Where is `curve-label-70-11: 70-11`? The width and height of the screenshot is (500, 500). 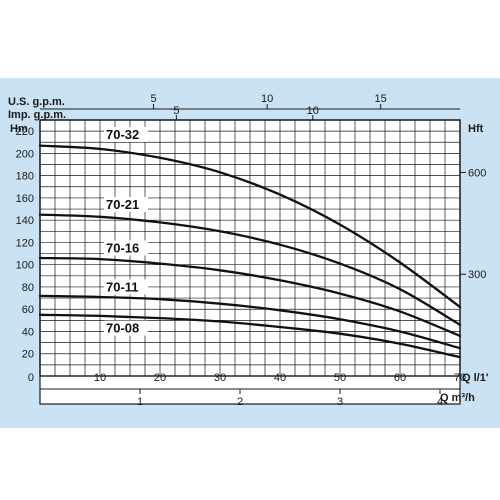 curve-label-70-11: 70-11 is located at coordinates (122, 286).